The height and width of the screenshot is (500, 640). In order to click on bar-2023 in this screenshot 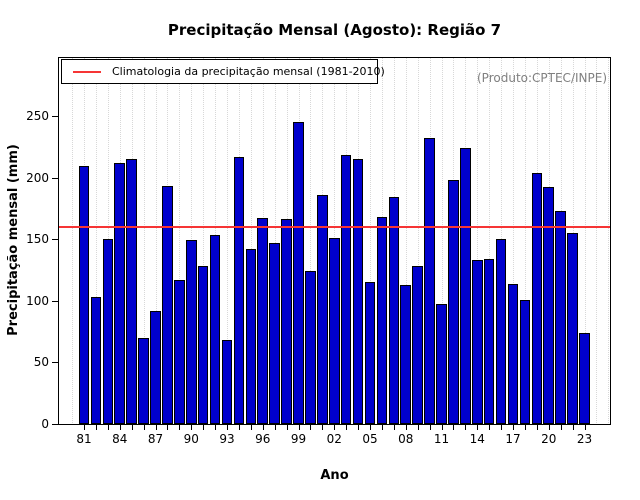, I will do `click(584, 378)`.